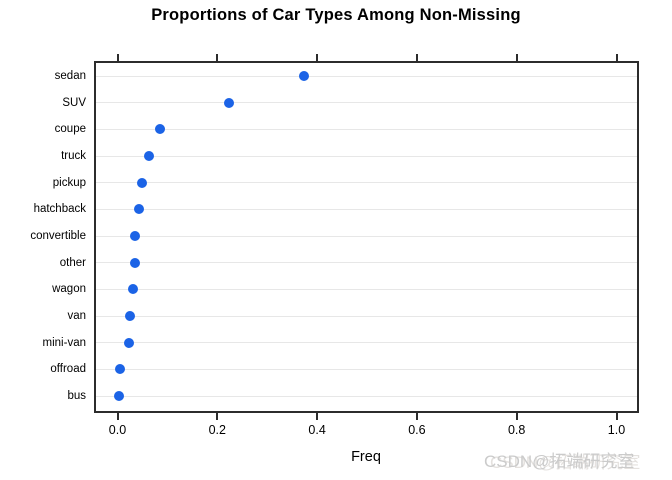 The image size is (672, 480). I want to click on y-axis-label: other, so click(72, 262).